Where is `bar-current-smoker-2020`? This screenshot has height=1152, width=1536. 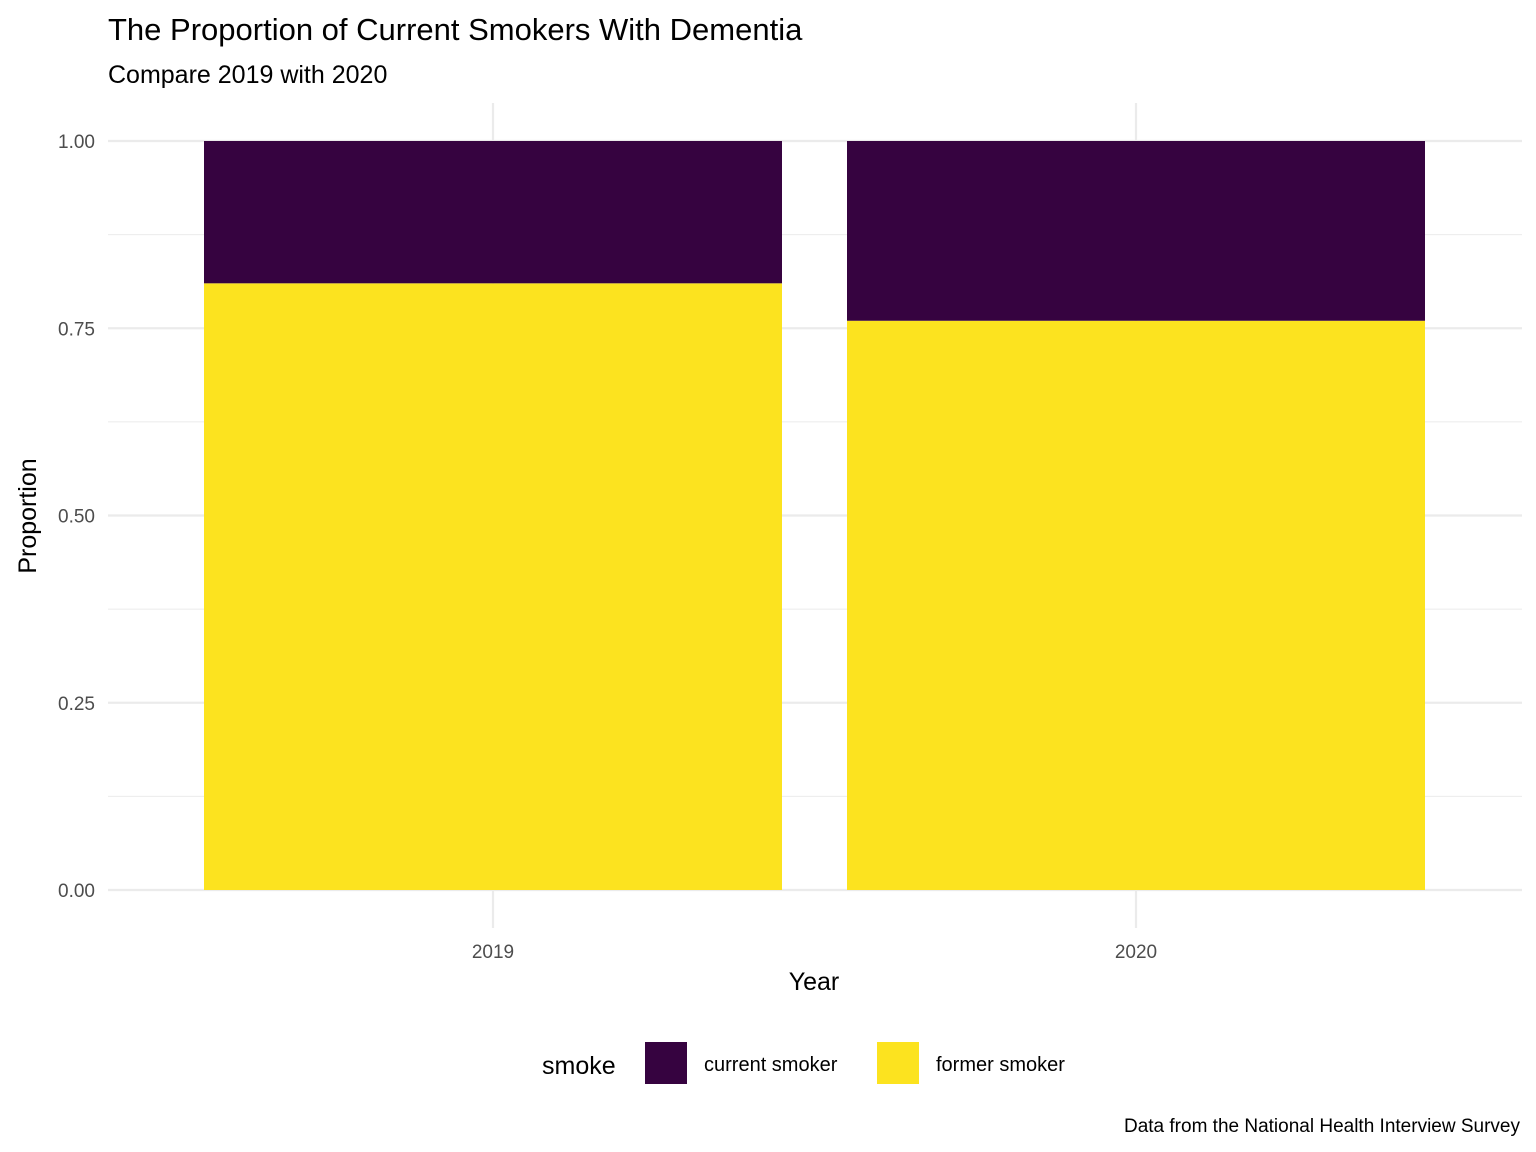
bar-current-smoker-2020 is located at coordinates (1136, 231).